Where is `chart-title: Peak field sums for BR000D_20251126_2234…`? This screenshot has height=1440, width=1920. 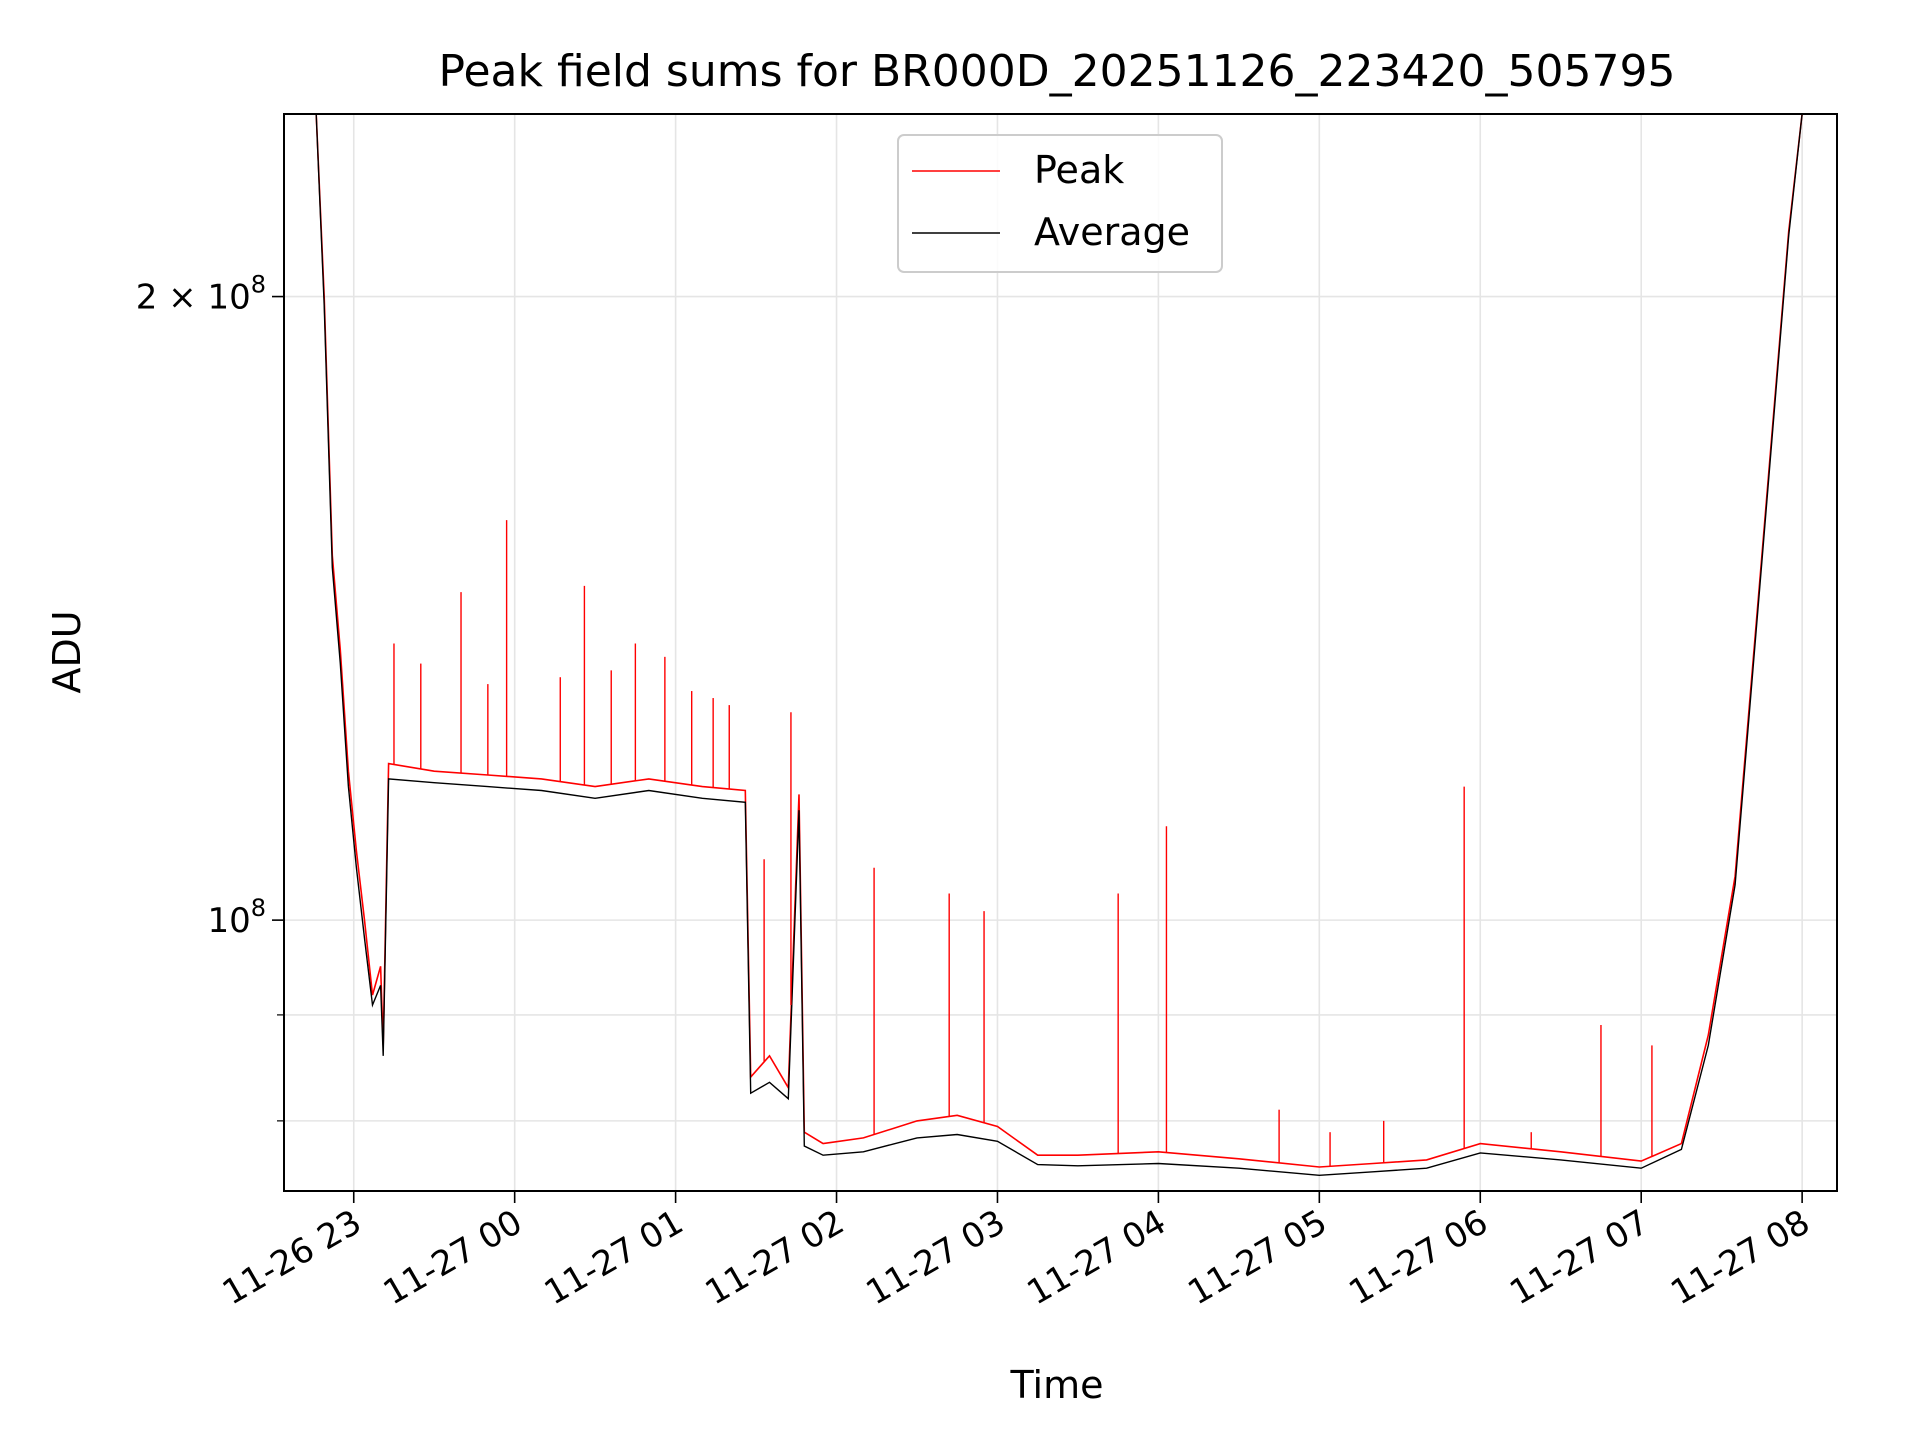 chart-title: Peak field sums for BR000D_20251126_2234… is located at coordinates (1057, 71).